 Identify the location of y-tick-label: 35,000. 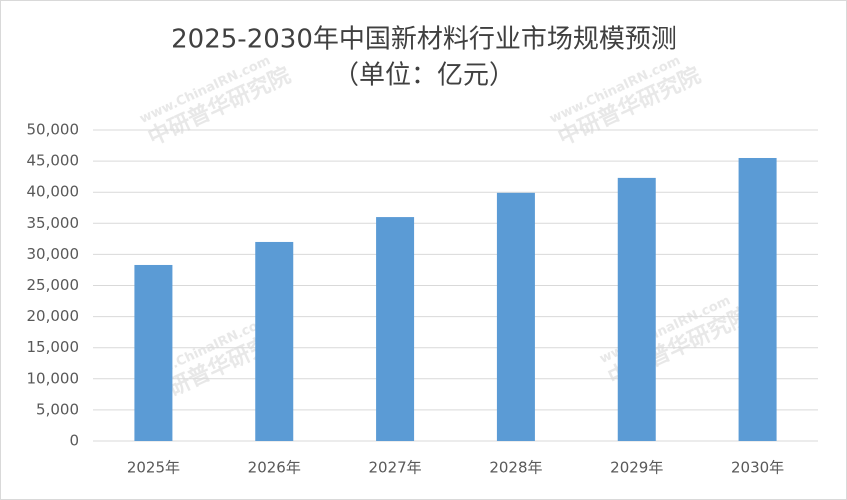
(53, 223).